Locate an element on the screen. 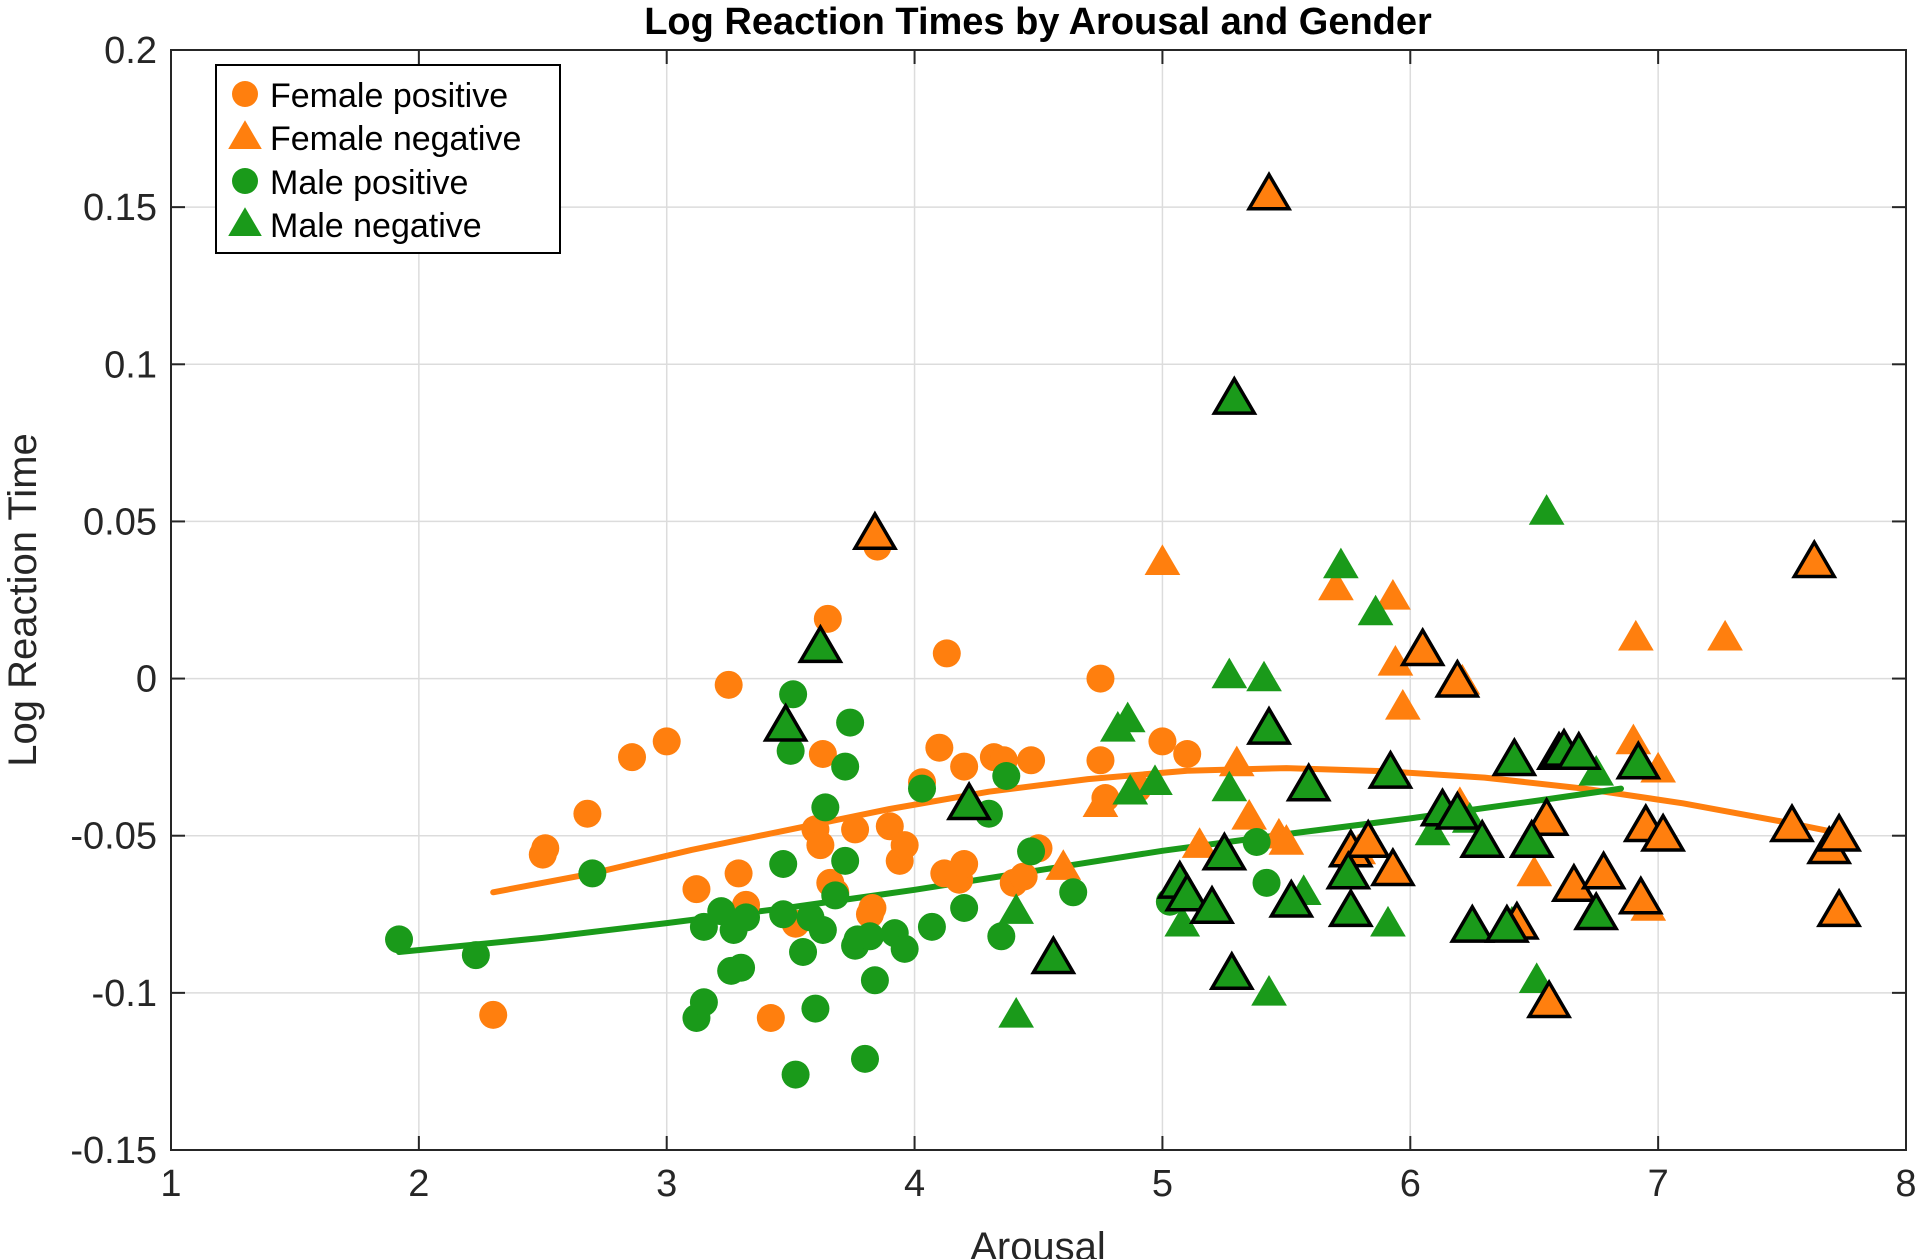  x-tick-label: 5 is located at coordinates (1162, 1184).